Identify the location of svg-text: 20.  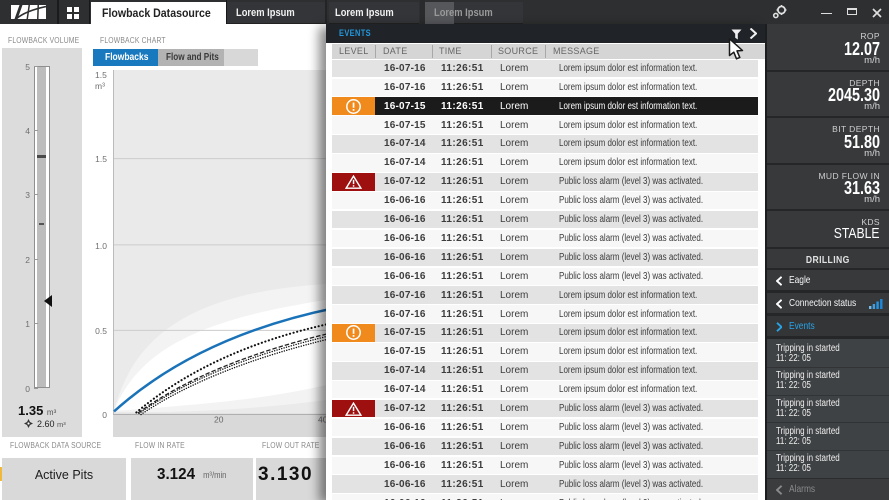
(219, 420).